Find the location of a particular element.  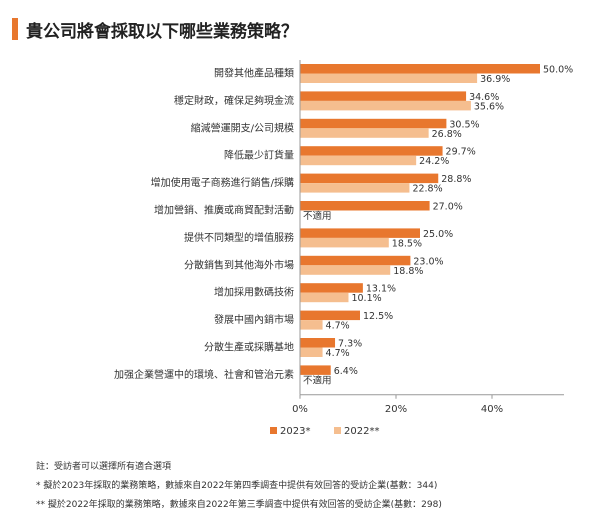

category-label: 穩定財政，確保足夠現金流 is located at coordinates (234, 100).